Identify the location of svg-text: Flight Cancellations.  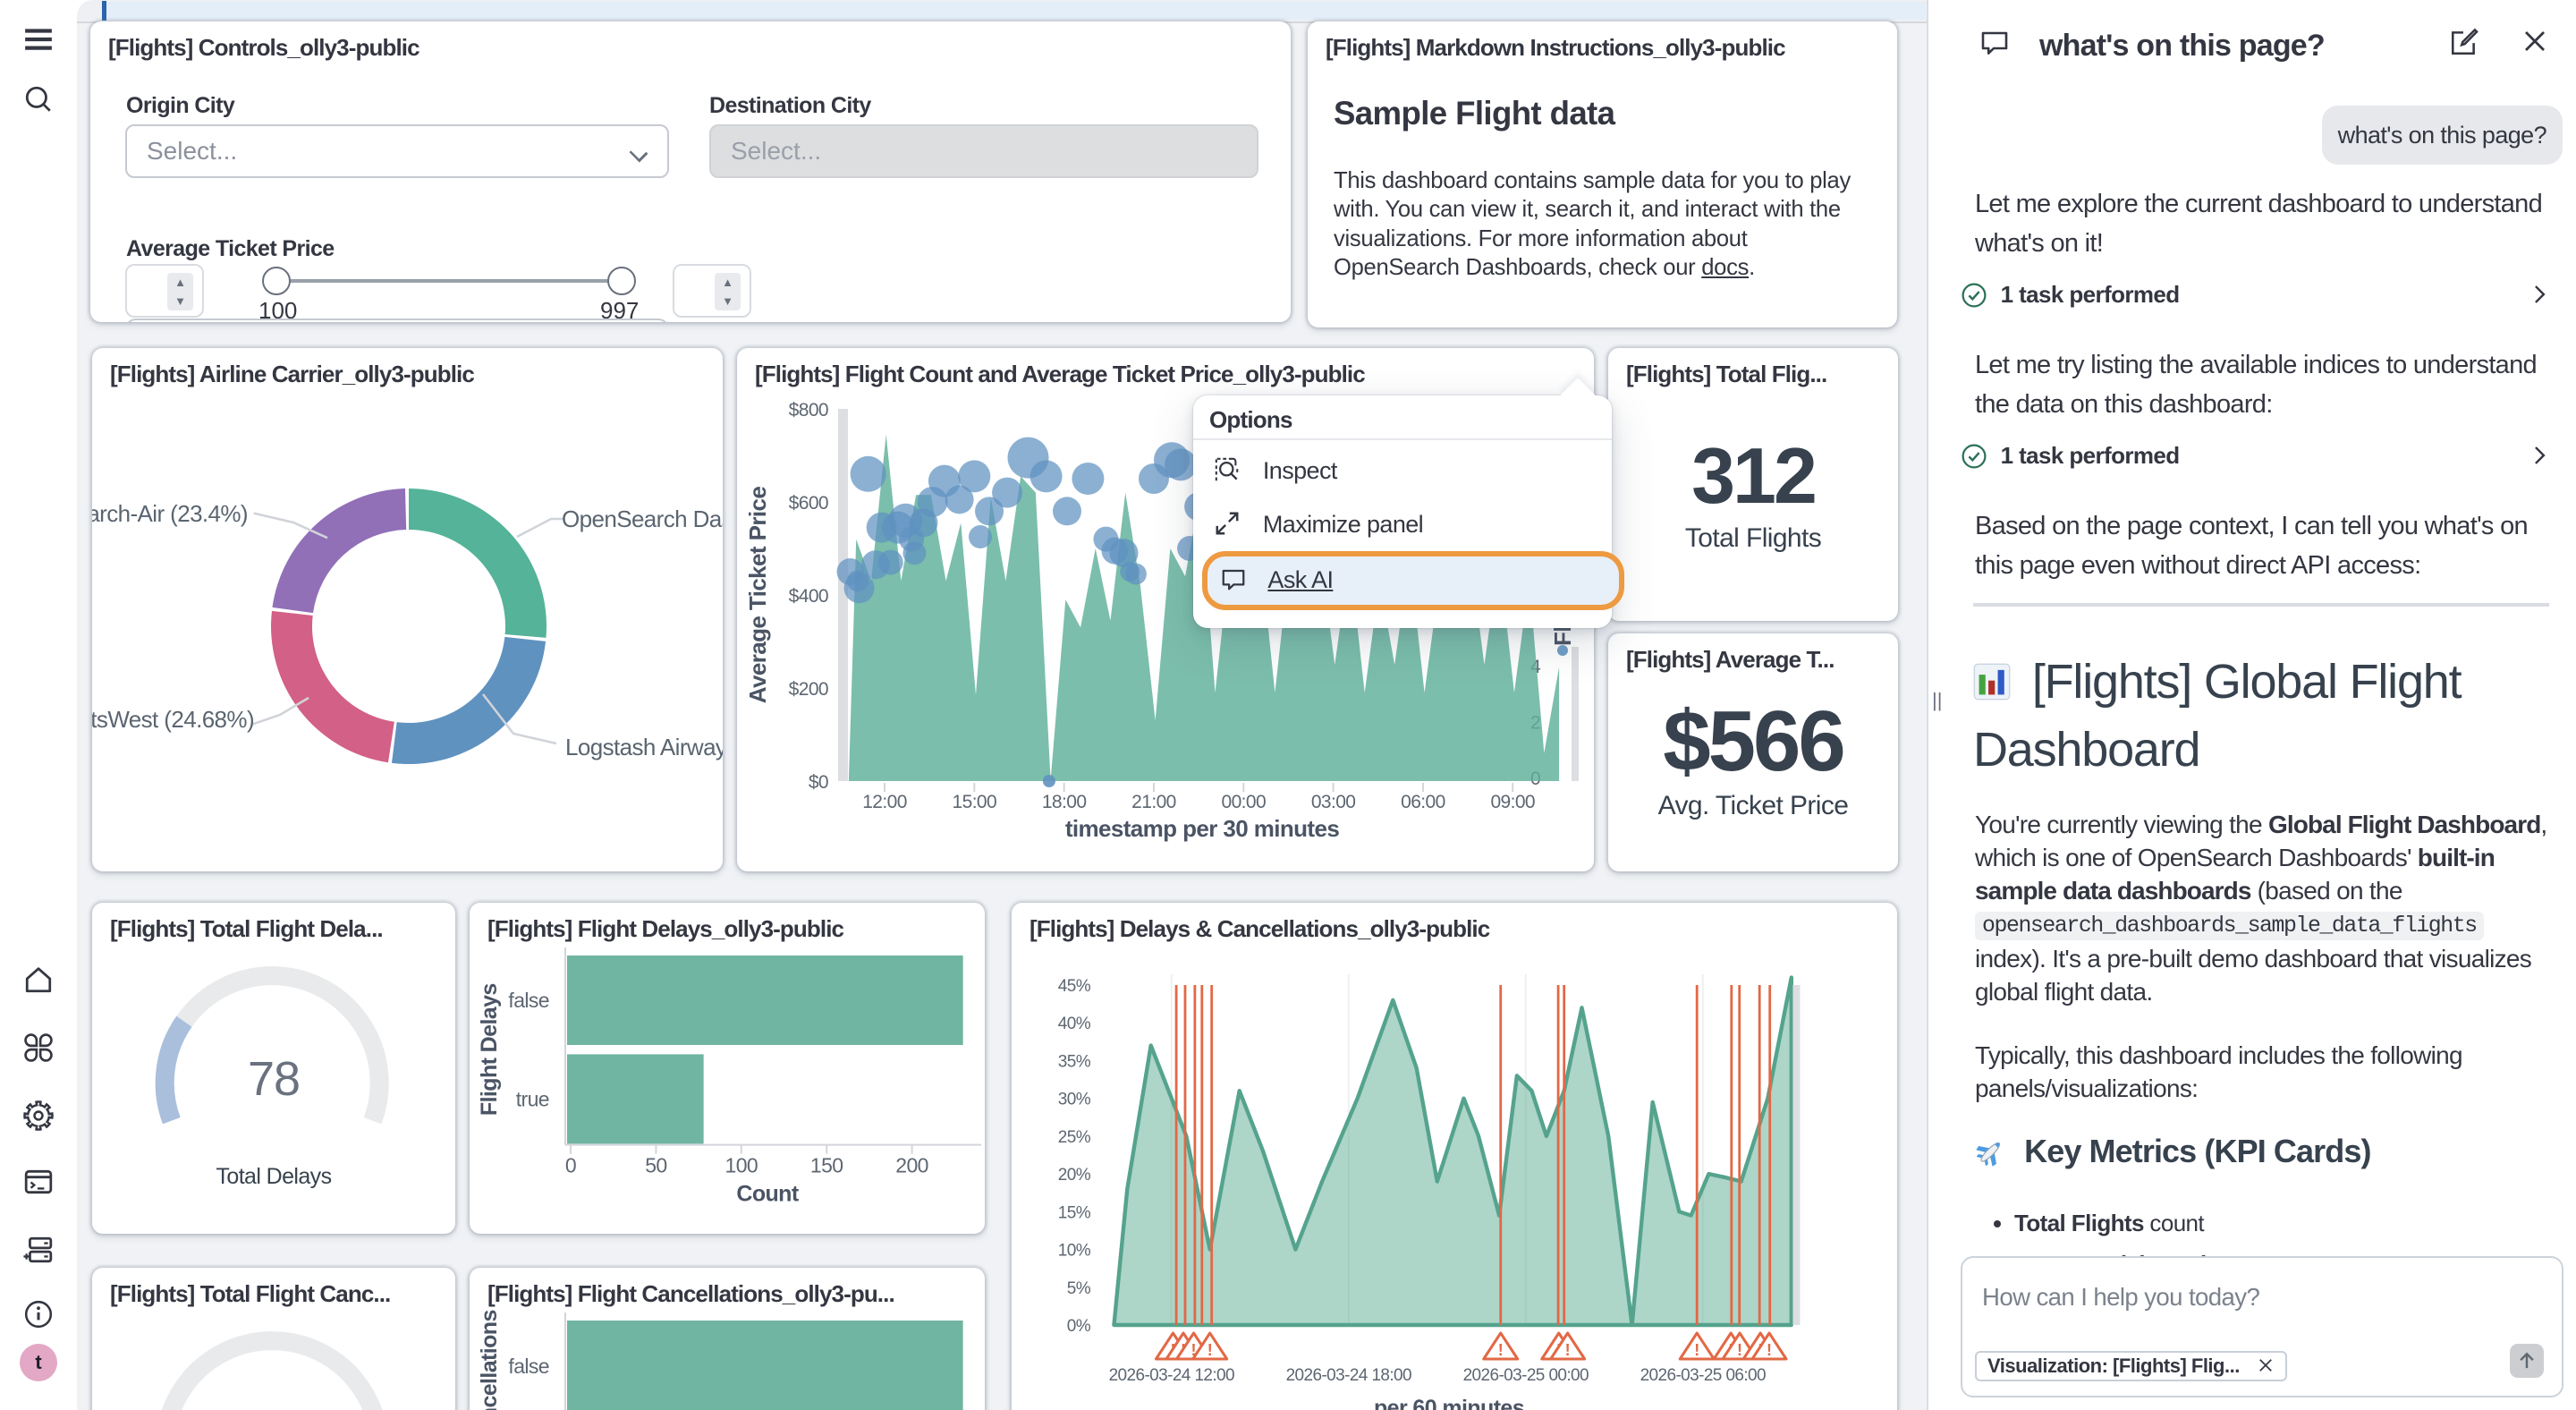
(489, 1360).